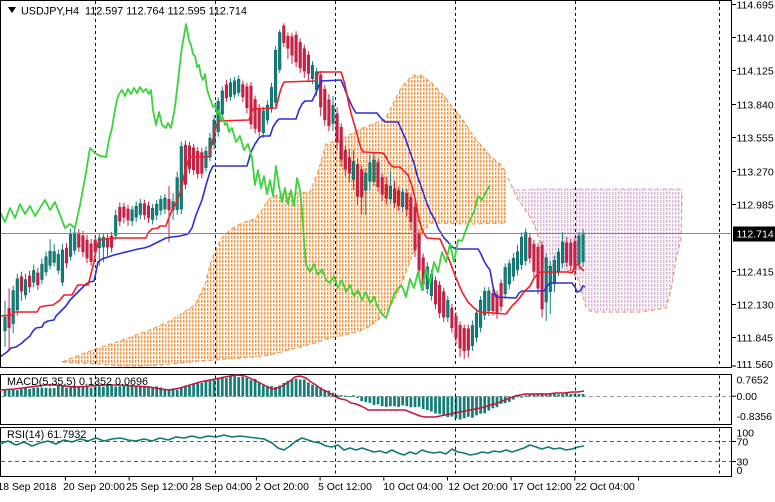 The image size is (775, 502). I want to click on svg-text: 114.125, so click(755, 71).